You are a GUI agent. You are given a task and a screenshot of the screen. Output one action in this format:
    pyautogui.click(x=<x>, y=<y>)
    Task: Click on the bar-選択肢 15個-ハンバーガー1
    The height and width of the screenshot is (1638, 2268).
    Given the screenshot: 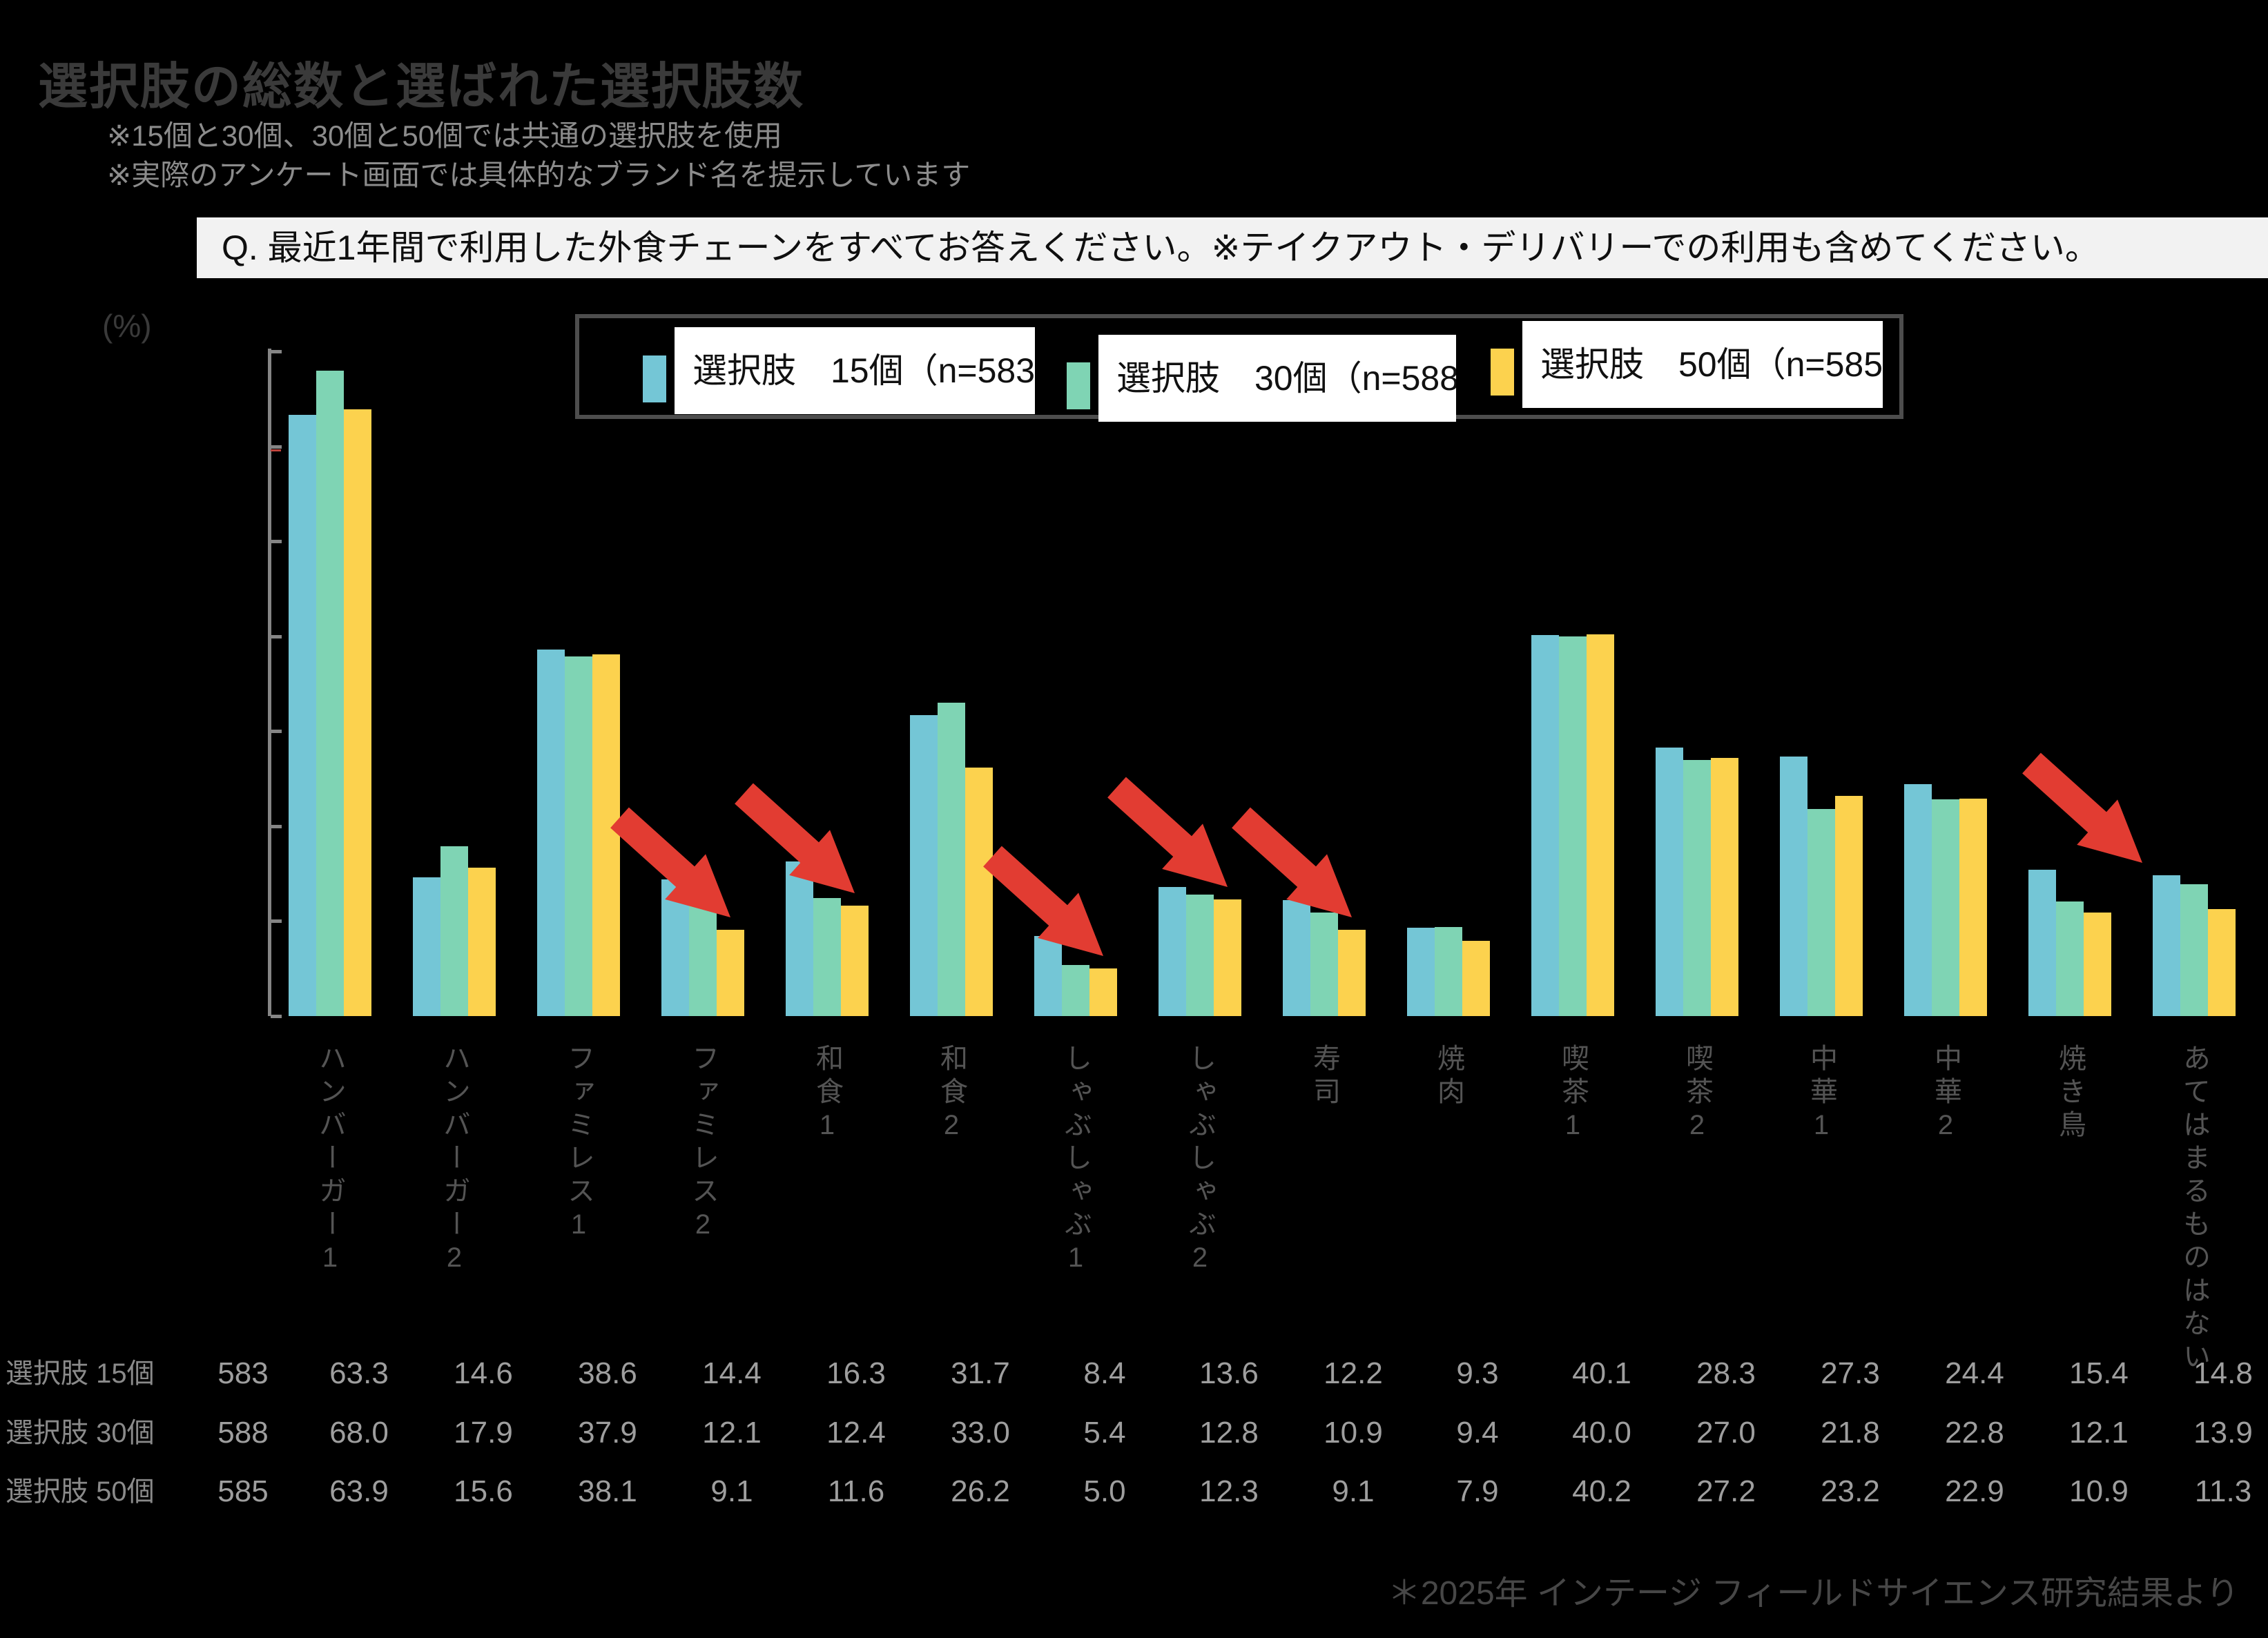 What is the action you would take?
    pyautogui.click(x=302, y=715)
    